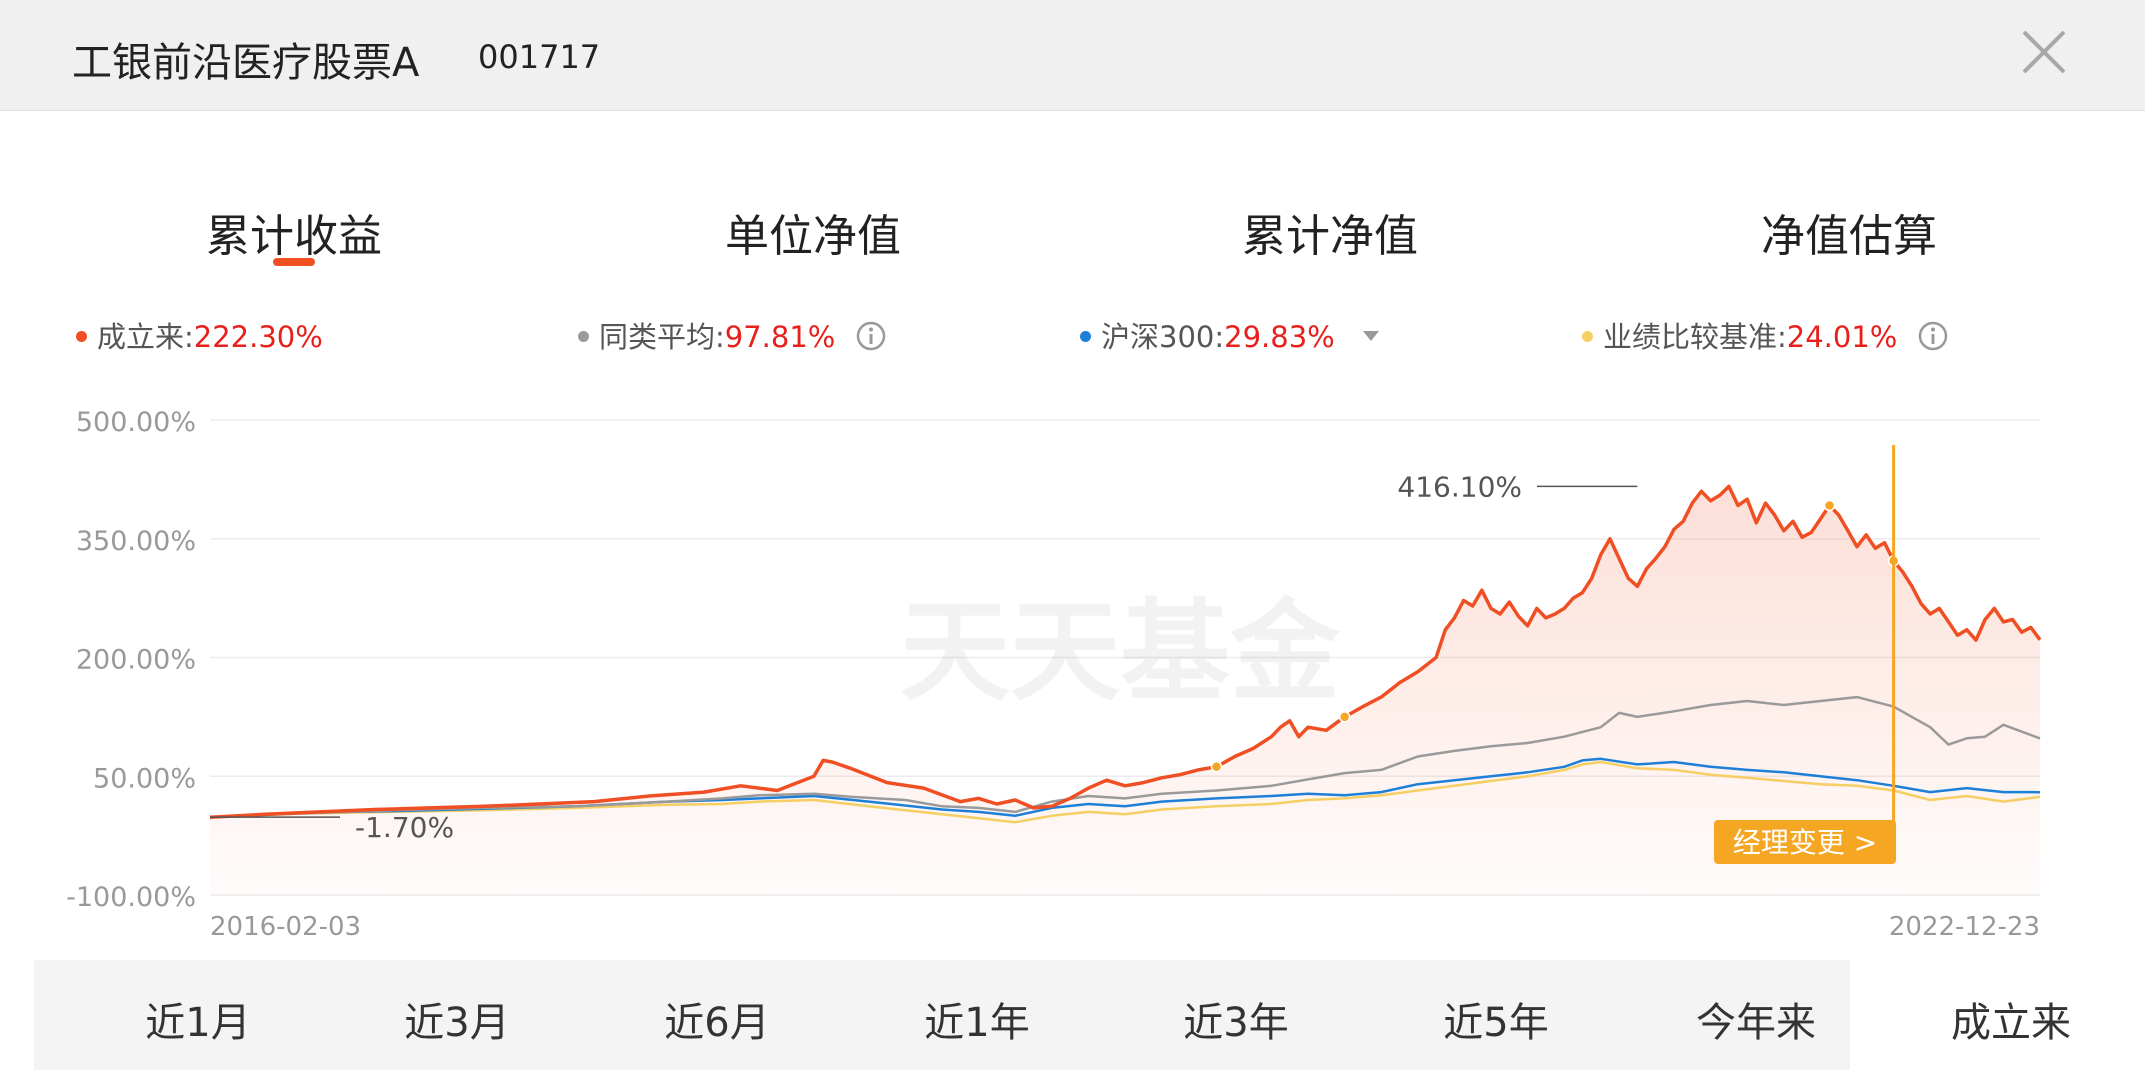  I want to click on legend-label: 成立来:, so click(145, 337).